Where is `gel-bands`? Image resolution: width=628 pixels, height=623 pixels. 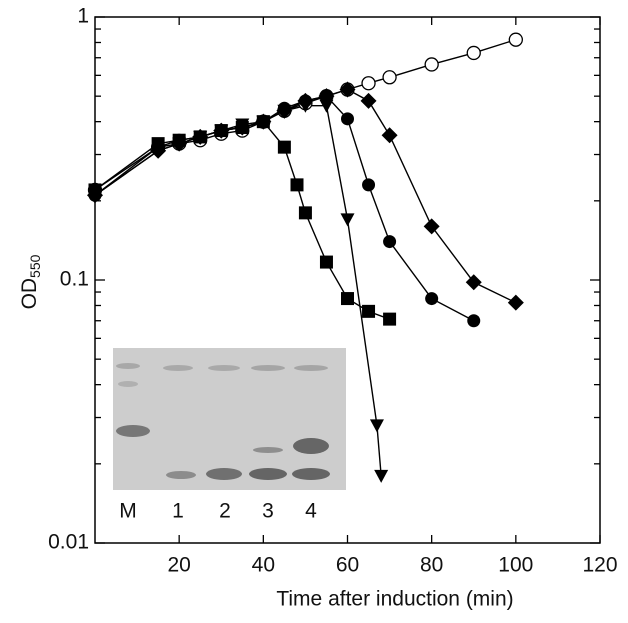 gel-bands is located at coordinates (223, 421).